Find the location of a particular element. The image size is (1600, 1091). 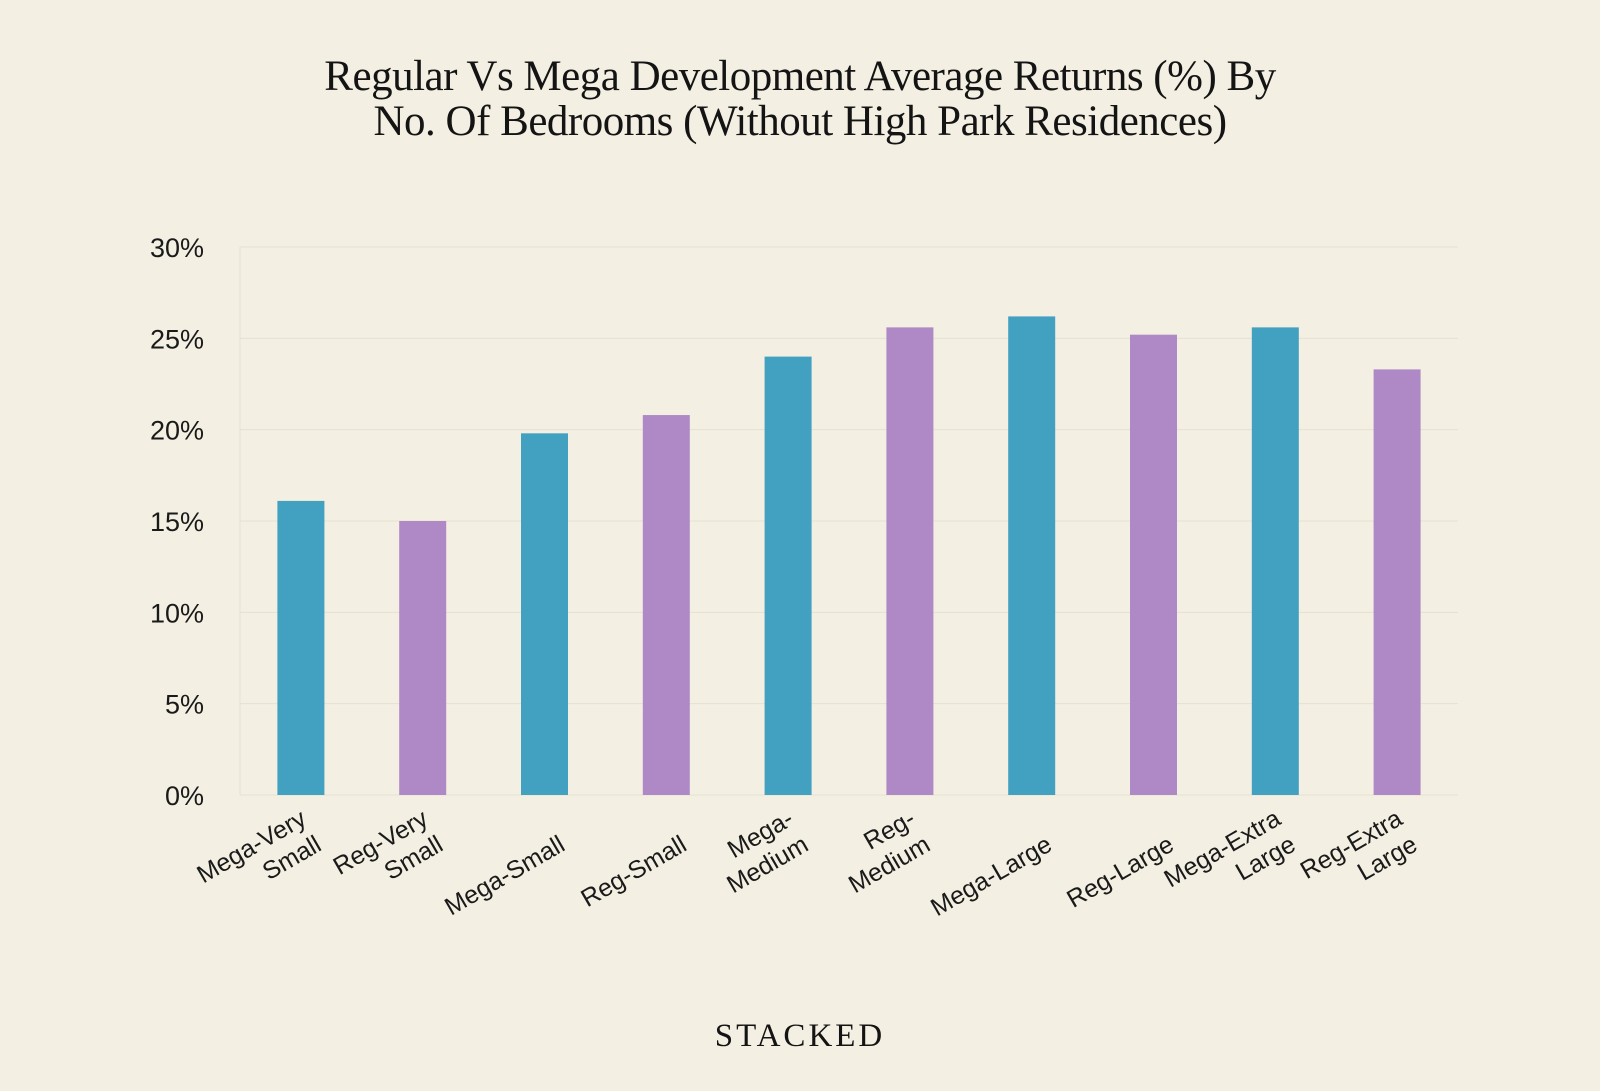

x-tick-label: Reg-Medium is located at coordinates (889, 851).